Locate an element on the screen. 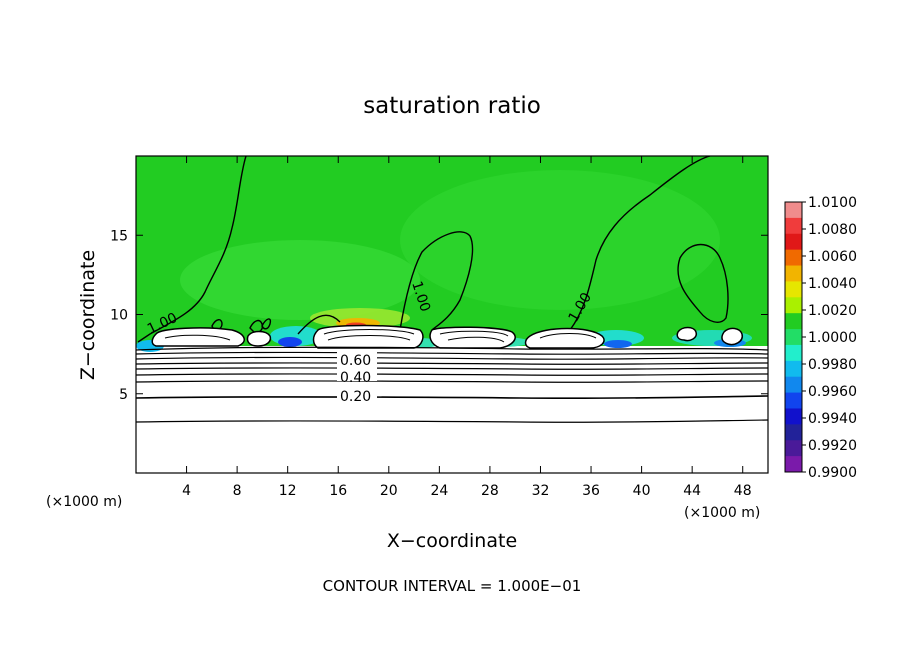 The width and height of the screenshot is (904, 654). cloud-inner-contours is located at coordinates (380, 336).